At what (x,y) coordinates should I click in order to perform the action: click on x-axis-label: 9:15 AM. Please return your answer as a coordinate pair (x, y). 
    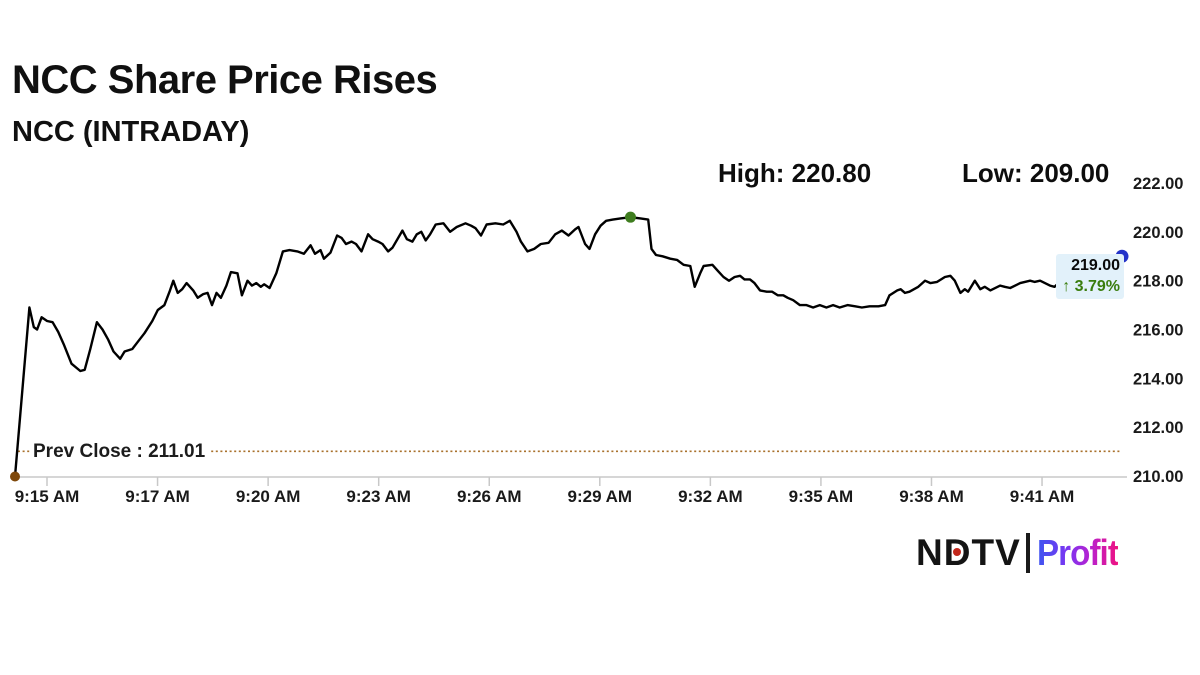
    Looking at the image, I should click on (47, 496).